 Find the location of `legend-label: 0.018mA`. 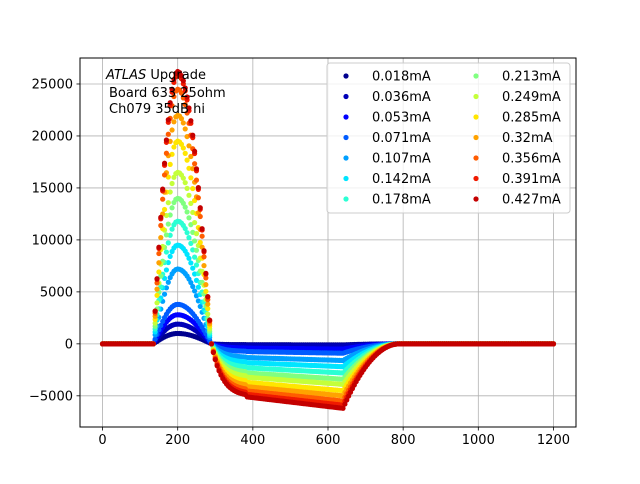

legend-label: 0.018mA is located at coordinates (401, 77).